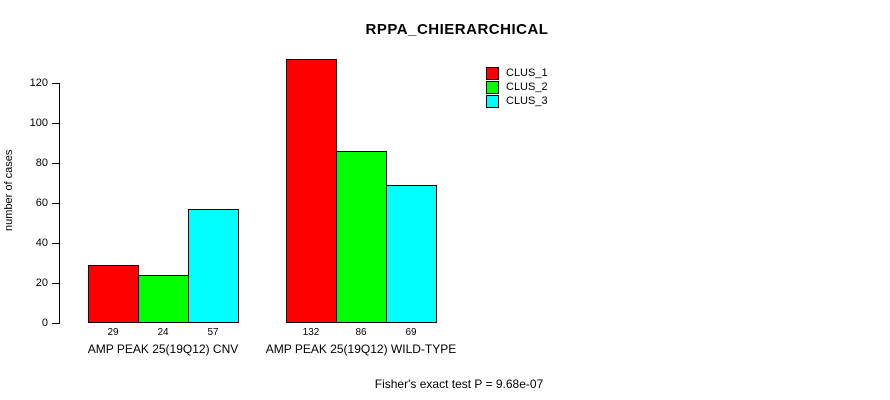  I want to click on bar-clus_1-group1, so click(113, 294).